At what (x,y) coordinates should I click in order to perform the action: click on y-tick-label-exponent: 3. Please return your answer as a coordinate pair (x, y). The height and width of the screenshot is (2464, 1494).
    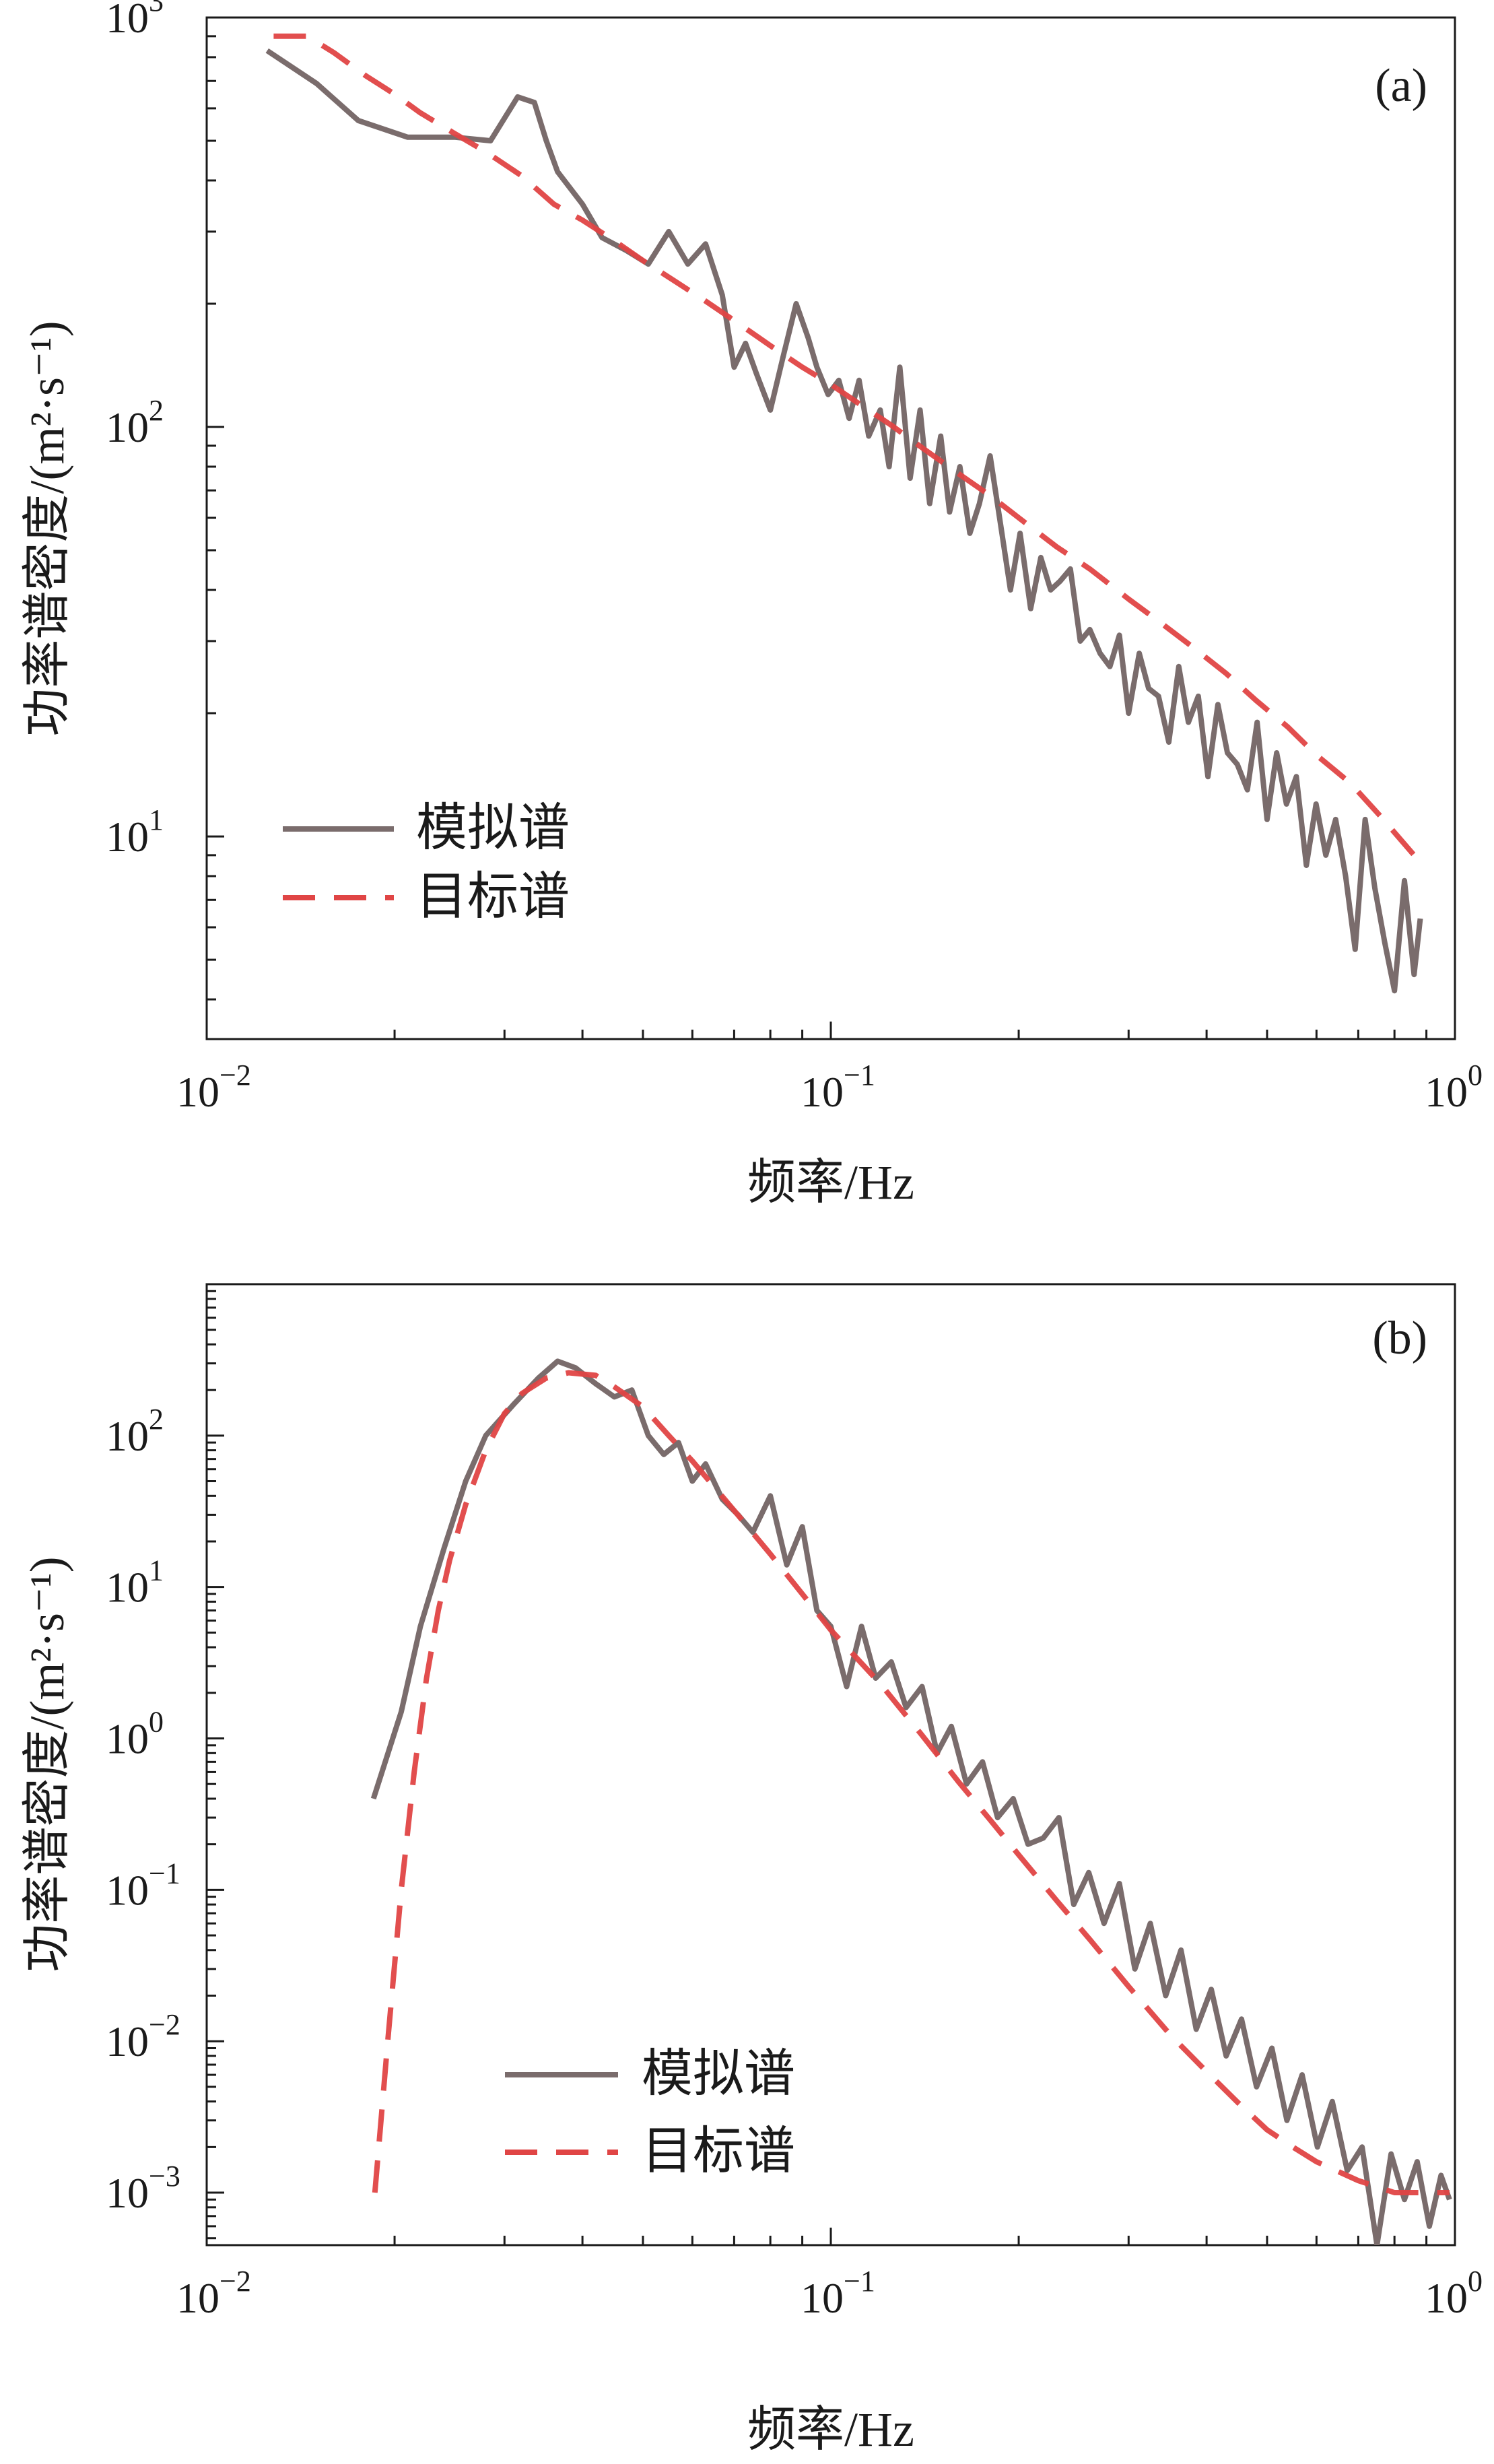
    Looking at the image, I should click on (157, 9).